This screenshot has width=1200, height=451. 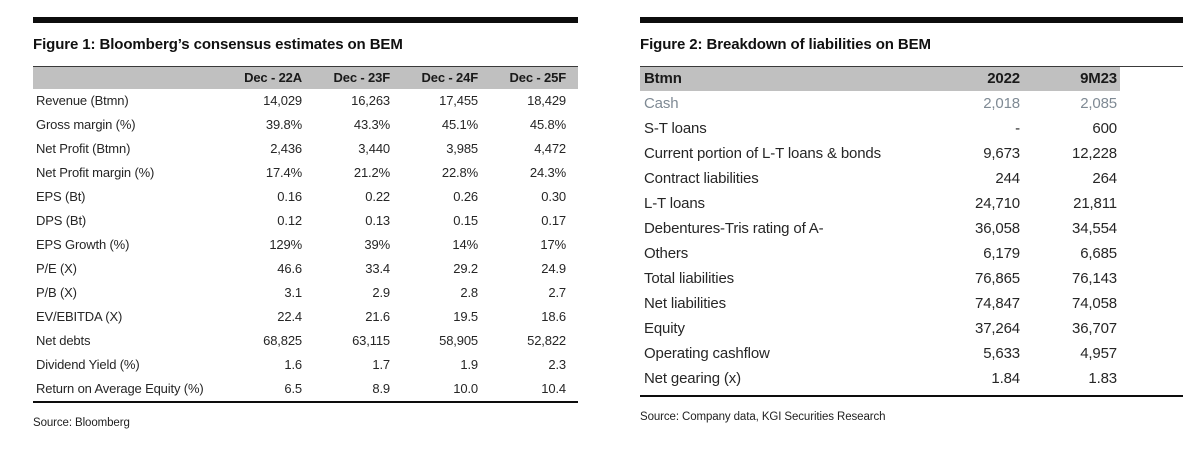 I want to click on row-value: 29.2, so click(x=465, y=268).